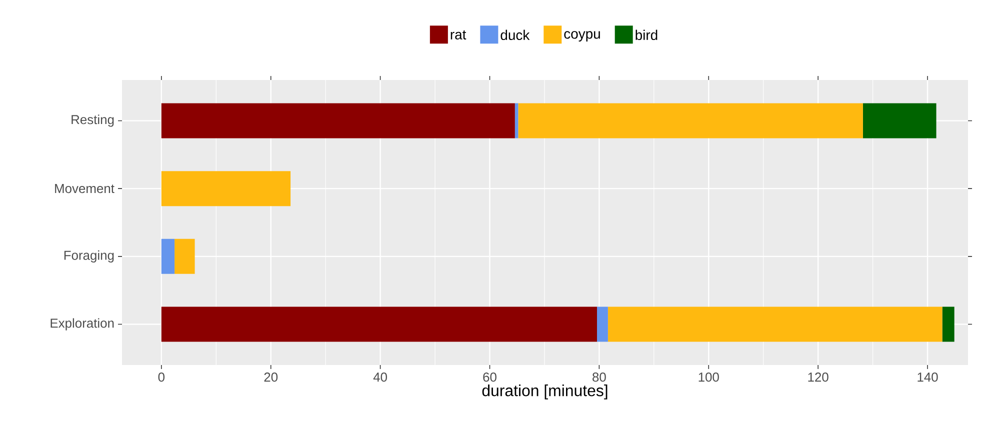 The width and height of the screenshot is (982, 430). Describe the element at coordinates (647, 35) in the screenshot. I see `legend-label: bird` at that location.